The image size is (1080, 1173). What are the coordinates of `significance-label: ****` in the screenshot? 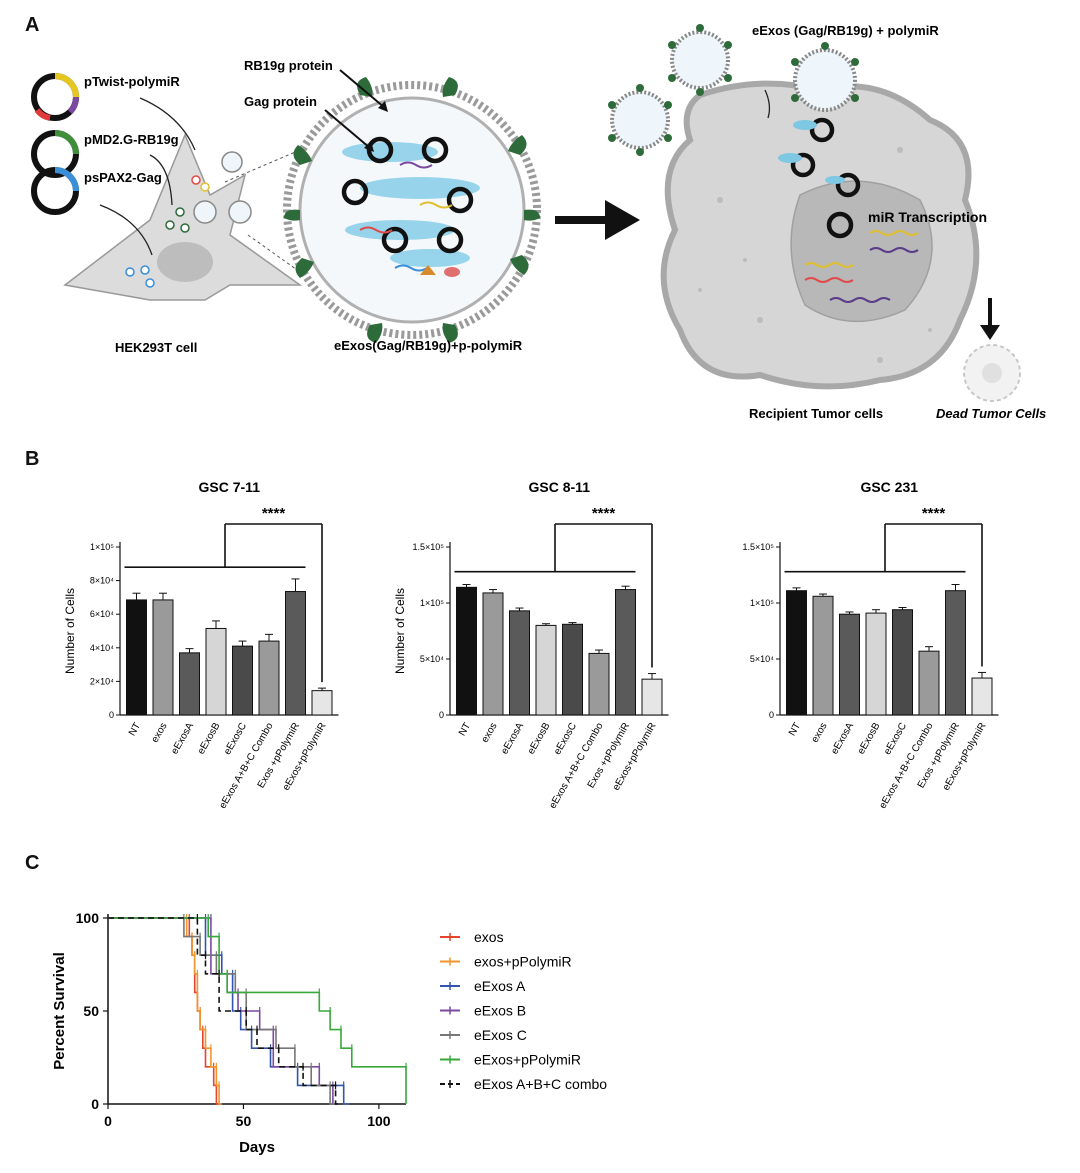 It's located at (934, 513).